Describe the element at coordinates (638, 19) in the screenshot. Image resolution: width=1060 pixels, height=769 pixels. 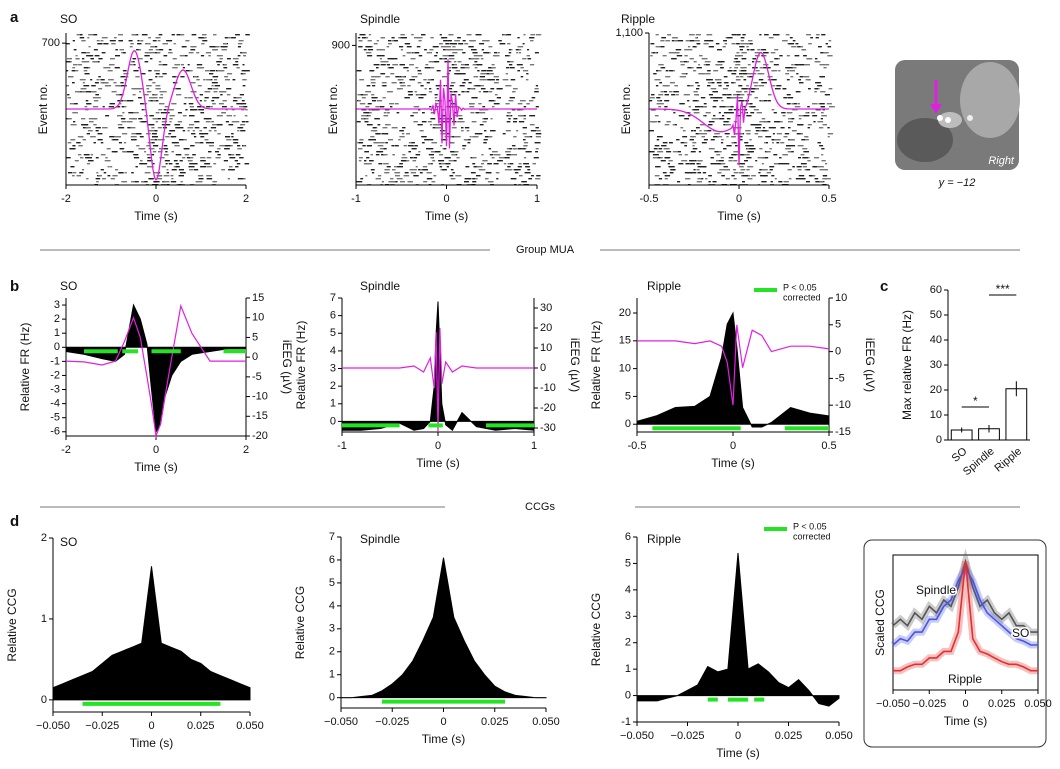
I see `chart-title: Ripple` at that location.